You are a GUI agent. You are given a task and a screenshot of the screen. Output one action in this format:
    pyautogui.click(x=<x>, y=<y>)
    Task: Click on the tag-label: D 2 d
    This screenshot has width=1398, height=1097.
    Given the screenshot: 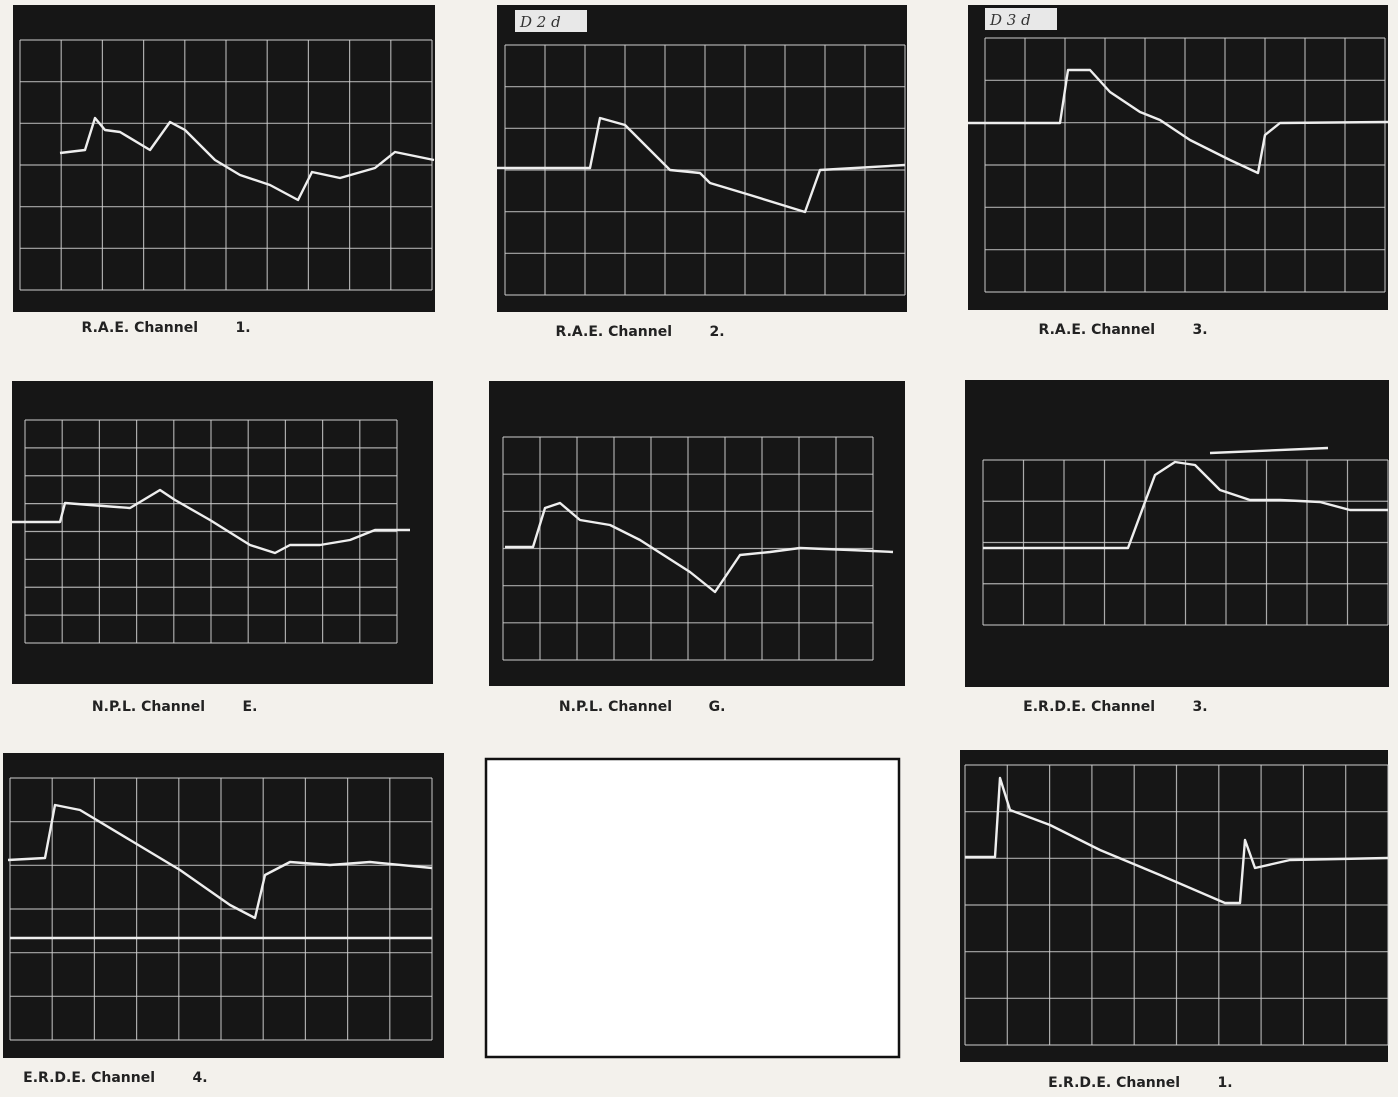 What is the action you would take?
    pyautogui.click(x=540, y=22)
    